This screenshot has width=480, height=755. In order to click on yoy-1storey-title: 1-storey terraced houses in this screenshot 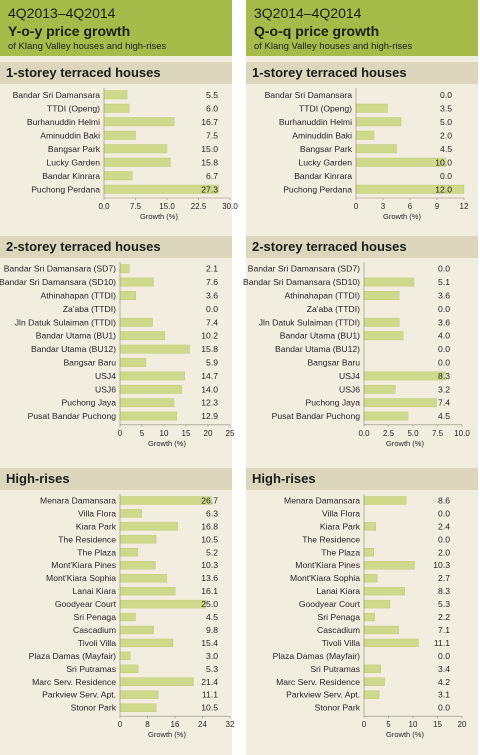, I will do `click(83, 72)`.